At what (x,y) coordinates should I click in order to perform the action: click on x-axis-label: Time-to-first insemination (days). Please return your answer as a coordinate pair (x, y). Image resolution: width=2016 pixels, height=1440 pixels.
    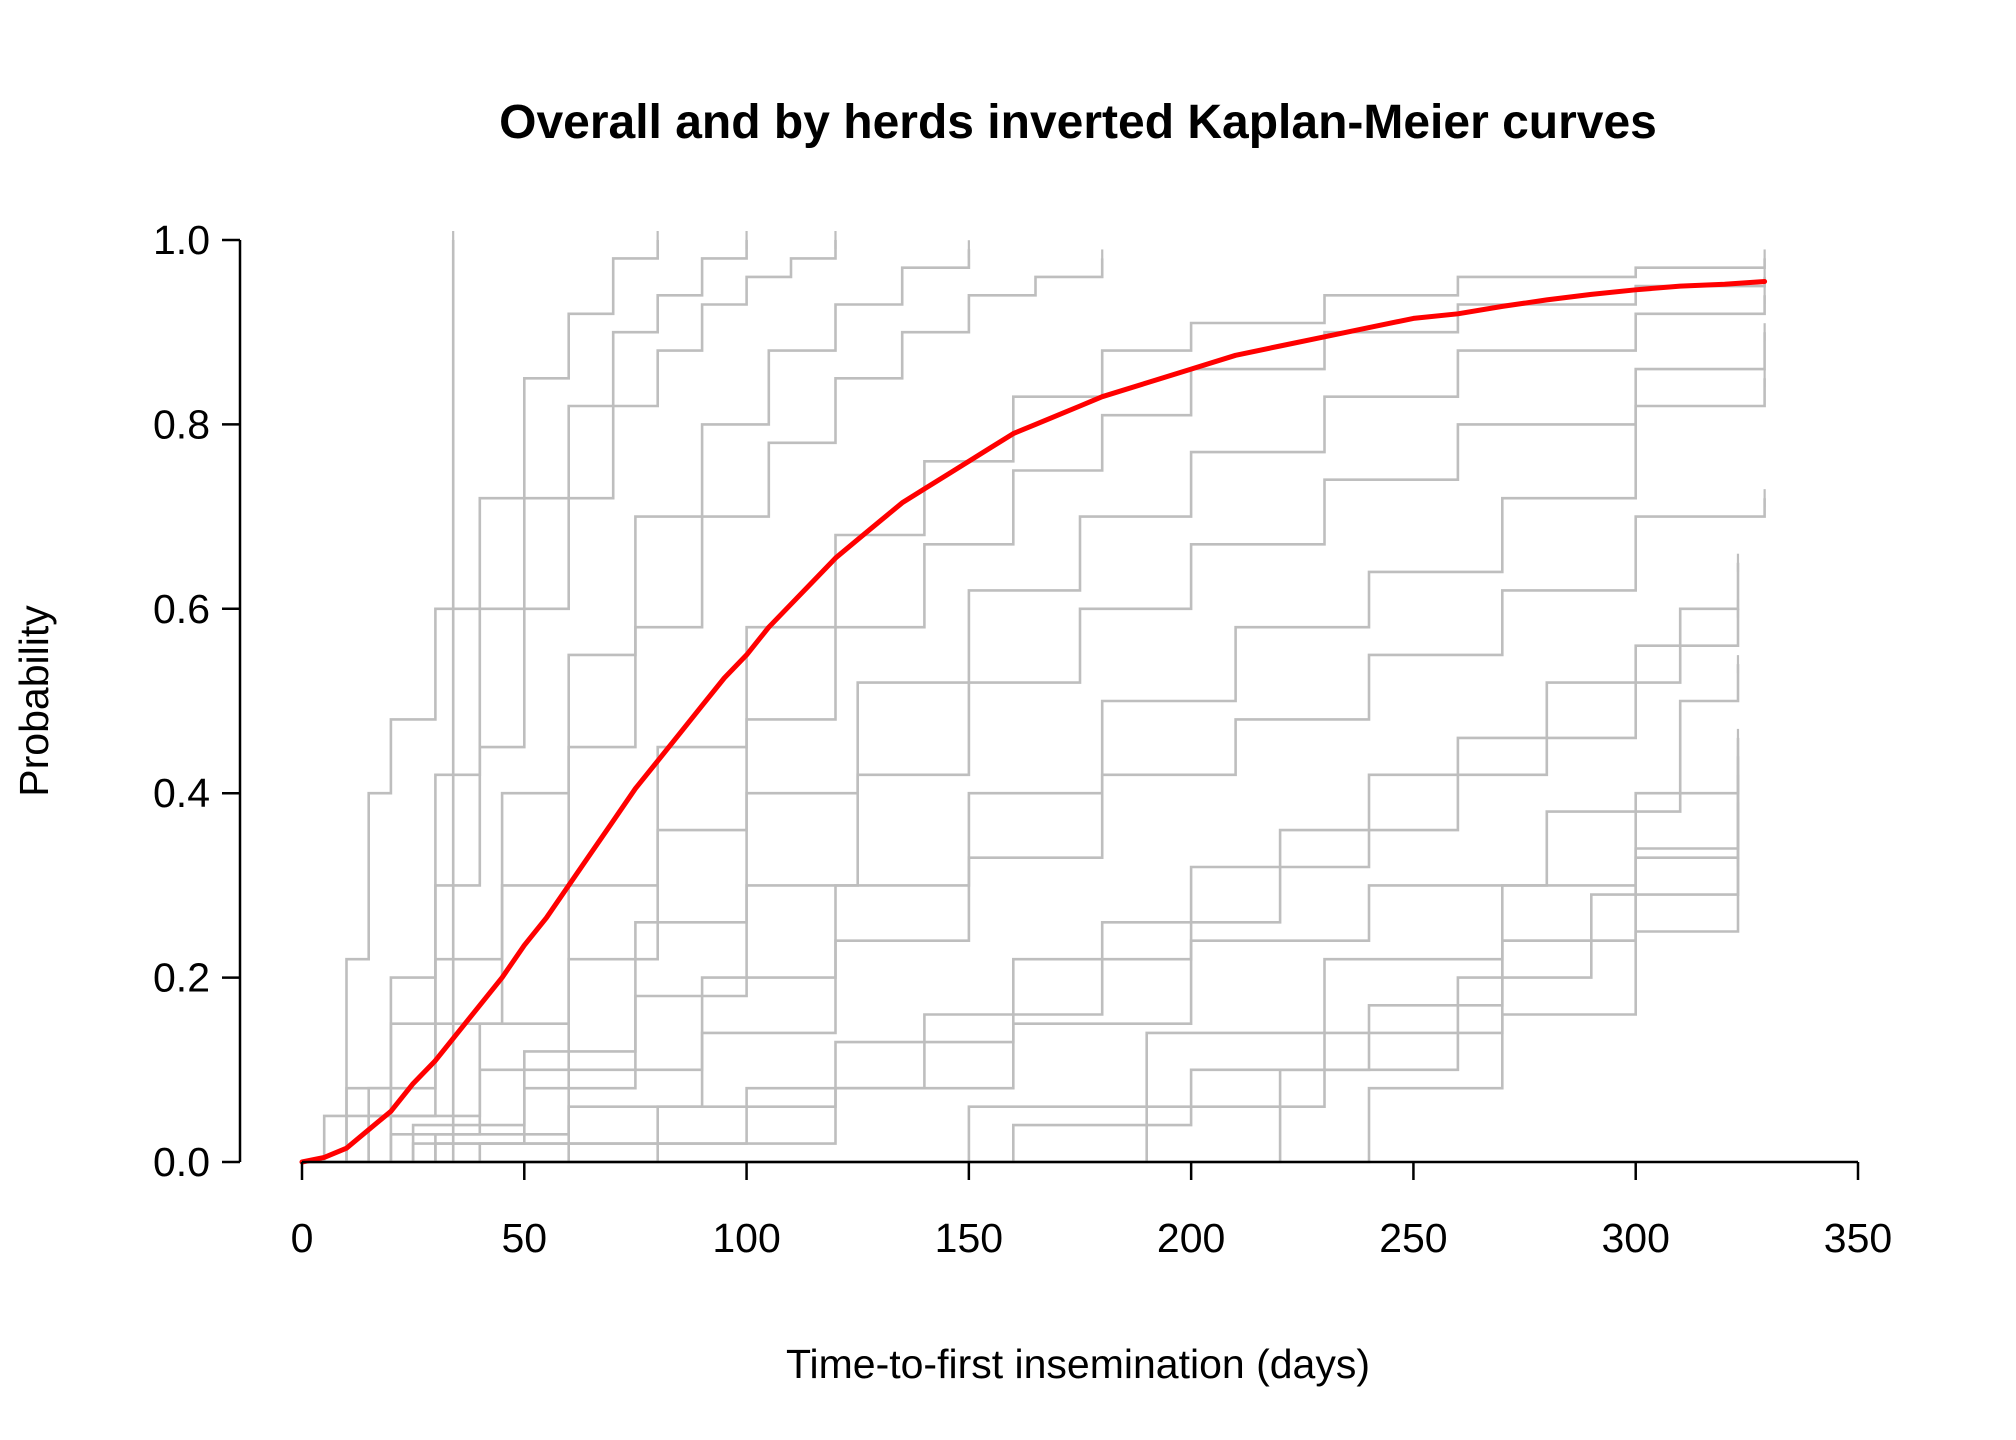
    Looking at the image, I should click on (1078, 1364).